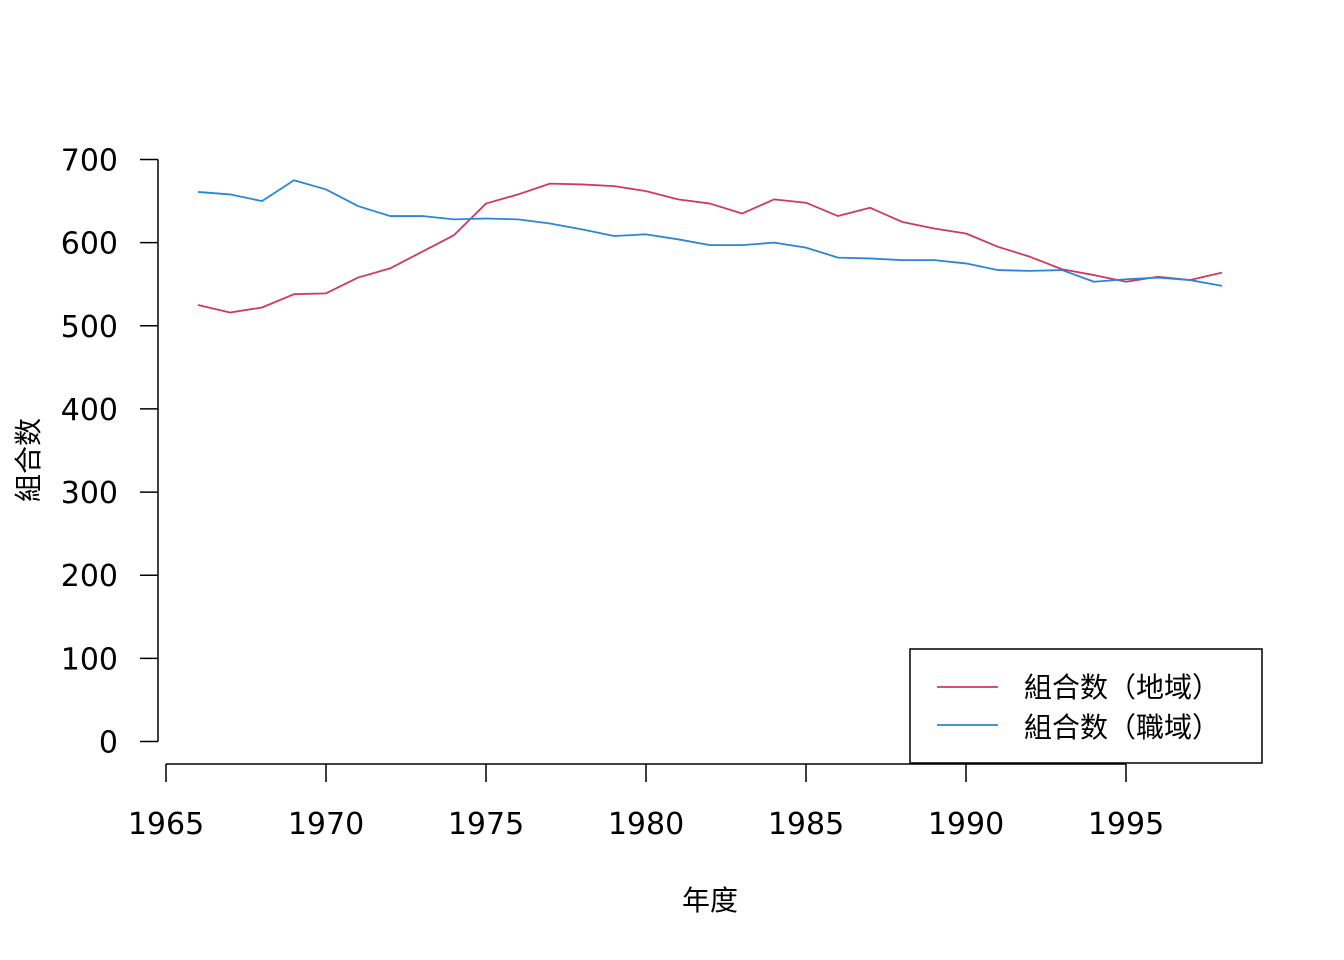 This screenshot has height=960, width=1344. What do you see at coordinates (966, 824) in the screenshot?
I see `x-tick-label: 1990` at bounding box center [966, 824].